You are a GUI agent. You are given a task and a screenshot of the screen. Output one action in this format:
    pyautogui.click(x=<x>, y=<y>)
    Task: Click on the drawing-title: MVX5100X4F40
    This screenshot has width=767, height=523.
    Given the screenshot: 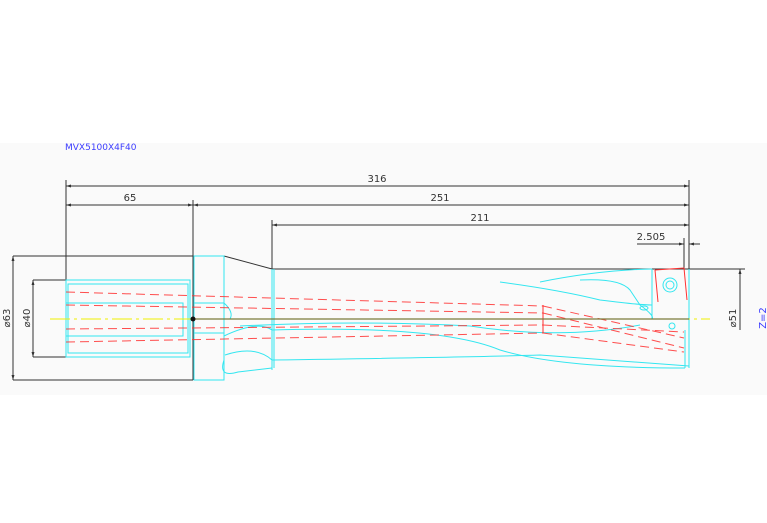 What is the action you would take?
    pyautogui.click(x=101, y=148)
    